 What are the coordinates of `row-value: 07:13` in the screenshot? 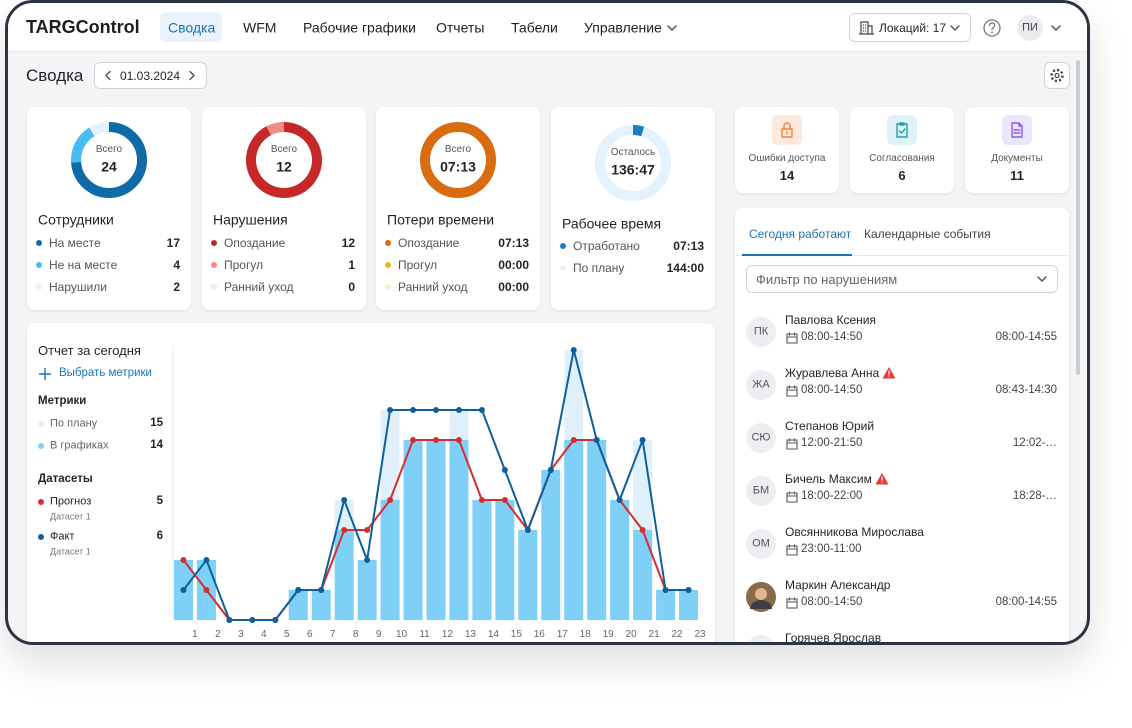 It's located at (513, 242).